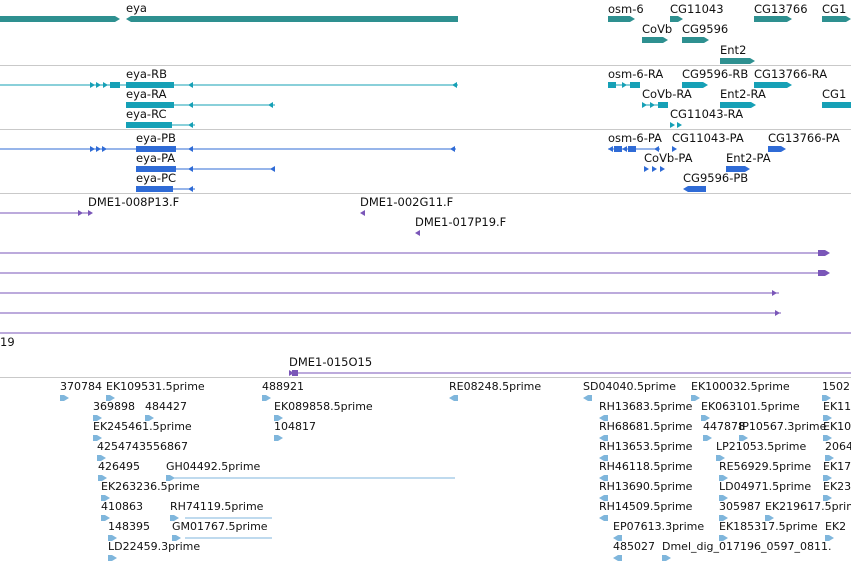 The image size is (851, 562). Describe the element at coordinates (81, 386) in the screenshot. I see `est-feature-label: 370784` at that location.